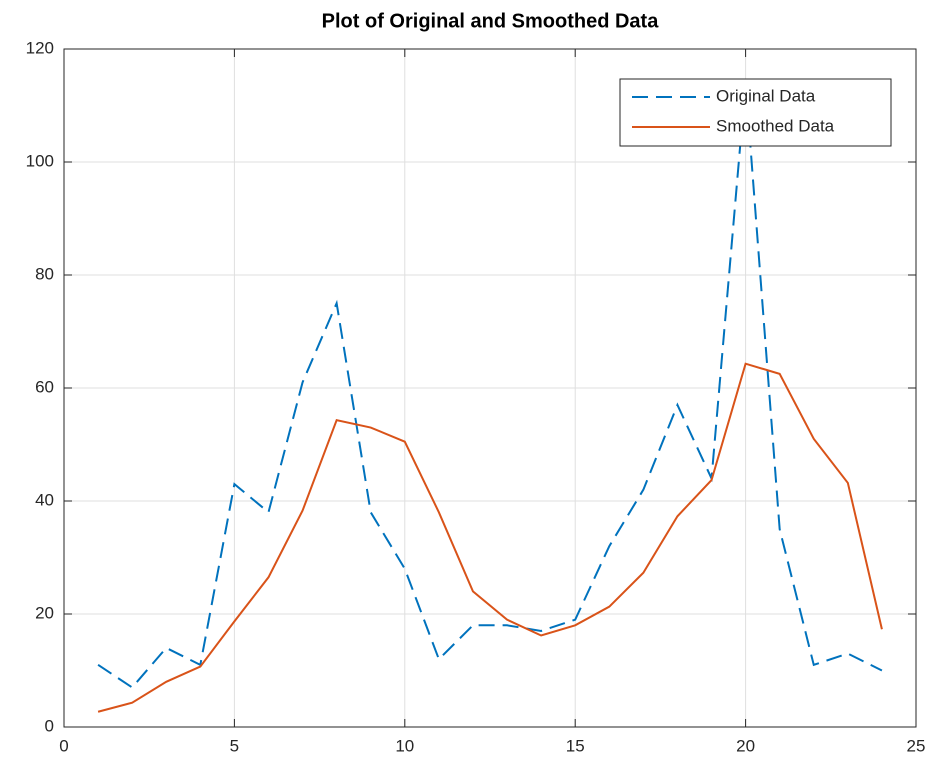 This screenshot has height=768, width=939. I want to click on x-tick-label: 20, so click(745, 745).